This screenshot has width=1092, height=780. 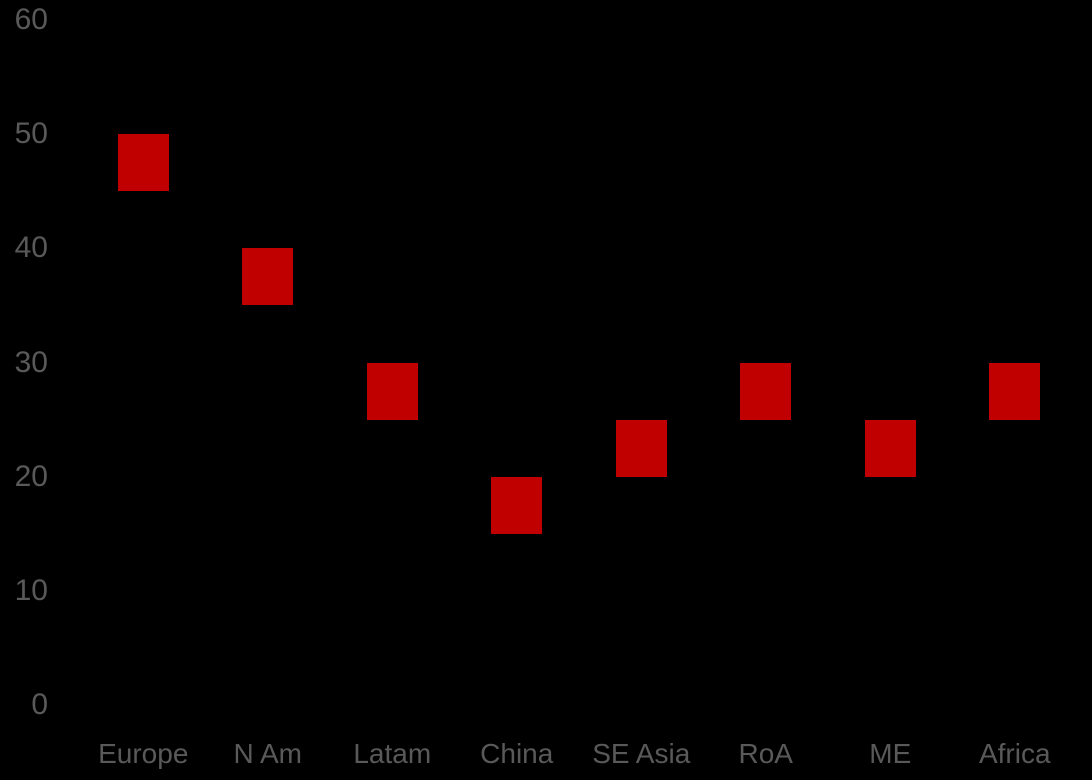 What do you see at coordinates (143, 163) in the screenshot?
I see `range-bar-europe` at bounding box center [143, 163].